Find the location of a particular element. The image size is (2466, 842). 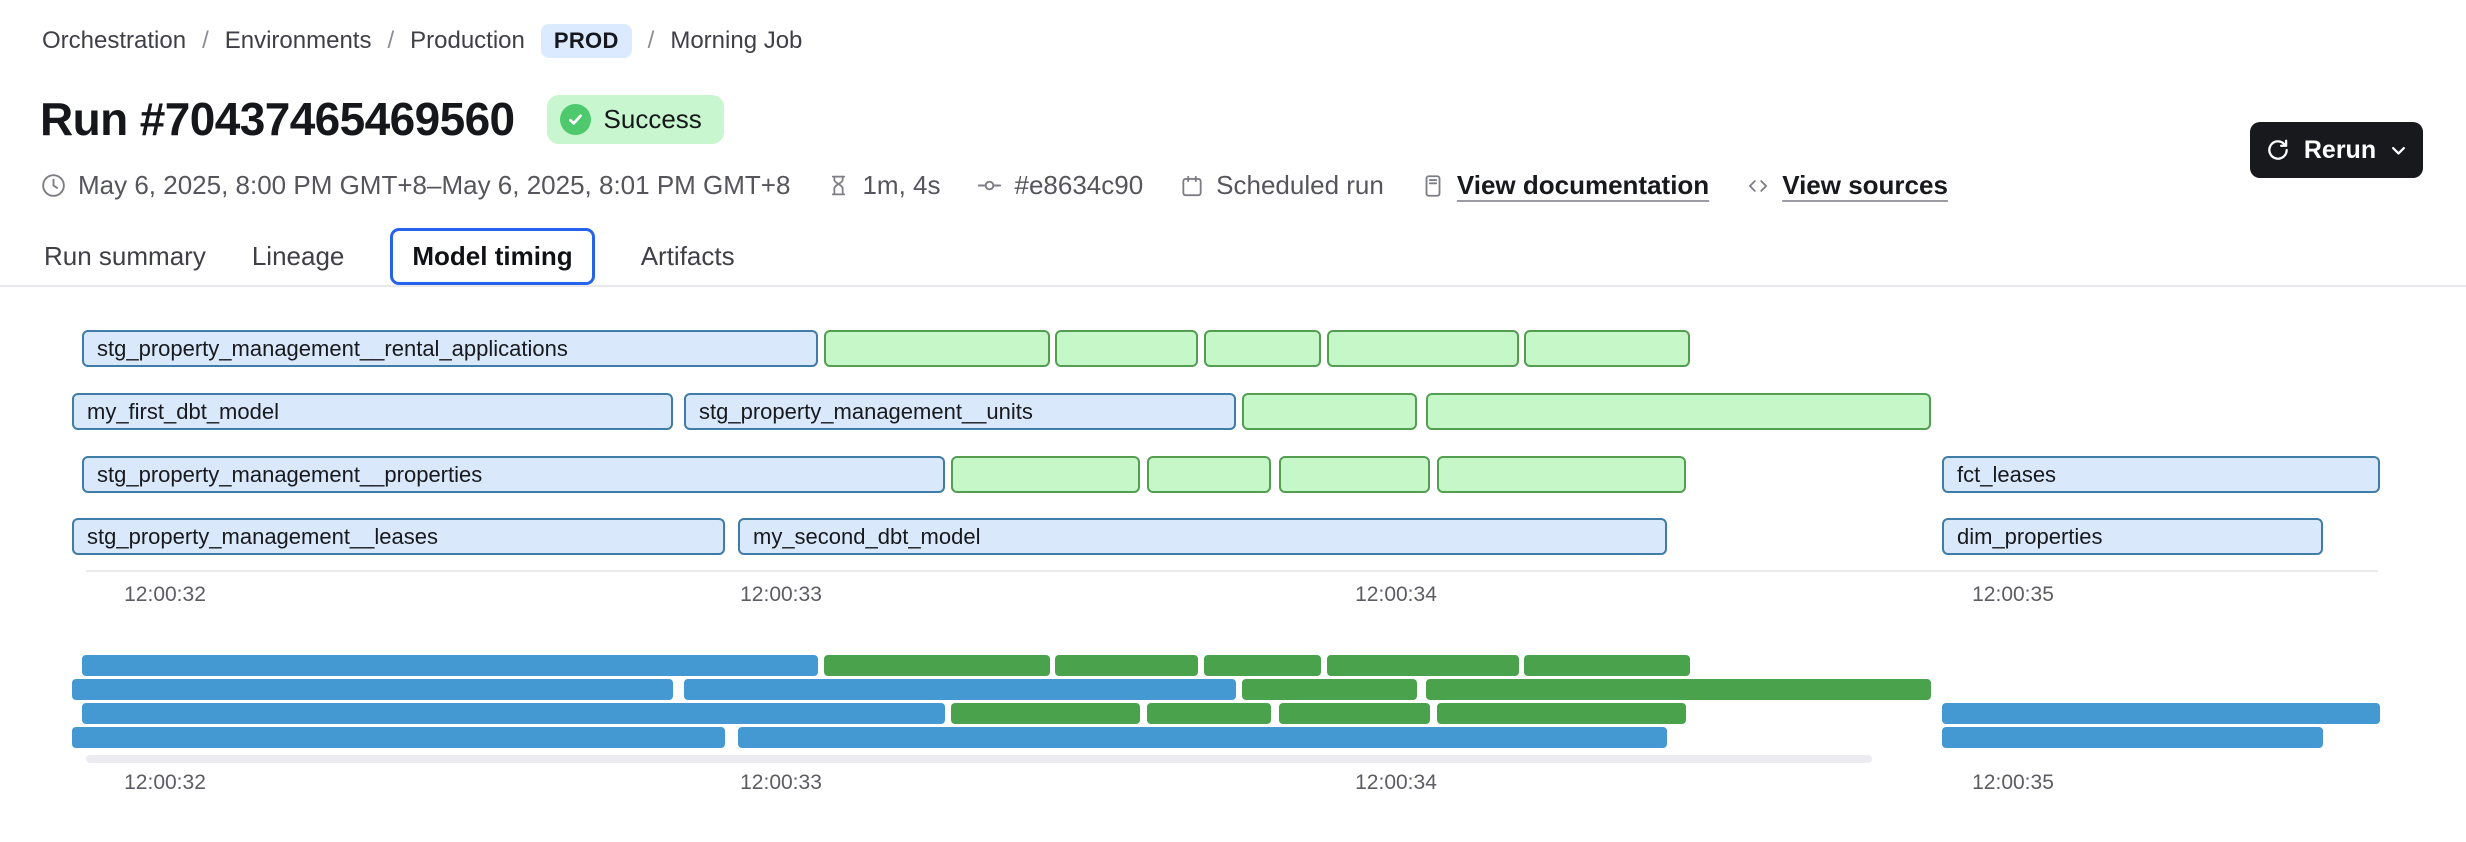

code-icon is located at coordinates (1758, 185).